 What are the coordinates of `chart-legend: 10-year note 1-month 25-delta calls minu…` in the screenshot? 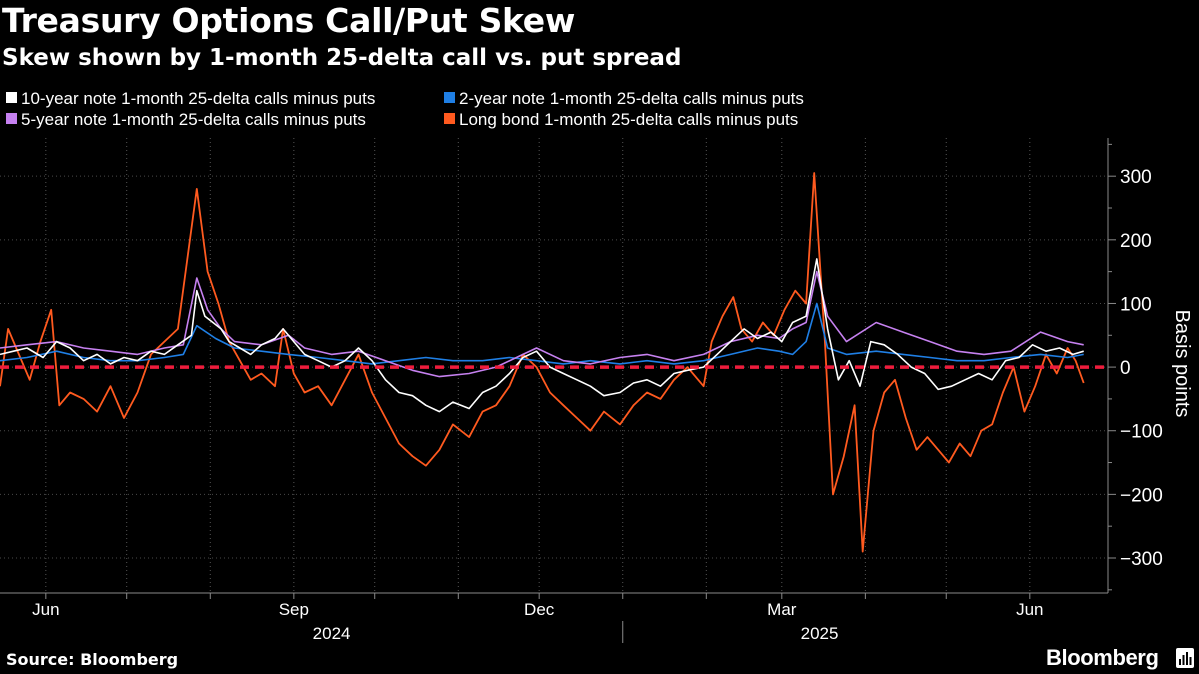 It's located at (446, 110).